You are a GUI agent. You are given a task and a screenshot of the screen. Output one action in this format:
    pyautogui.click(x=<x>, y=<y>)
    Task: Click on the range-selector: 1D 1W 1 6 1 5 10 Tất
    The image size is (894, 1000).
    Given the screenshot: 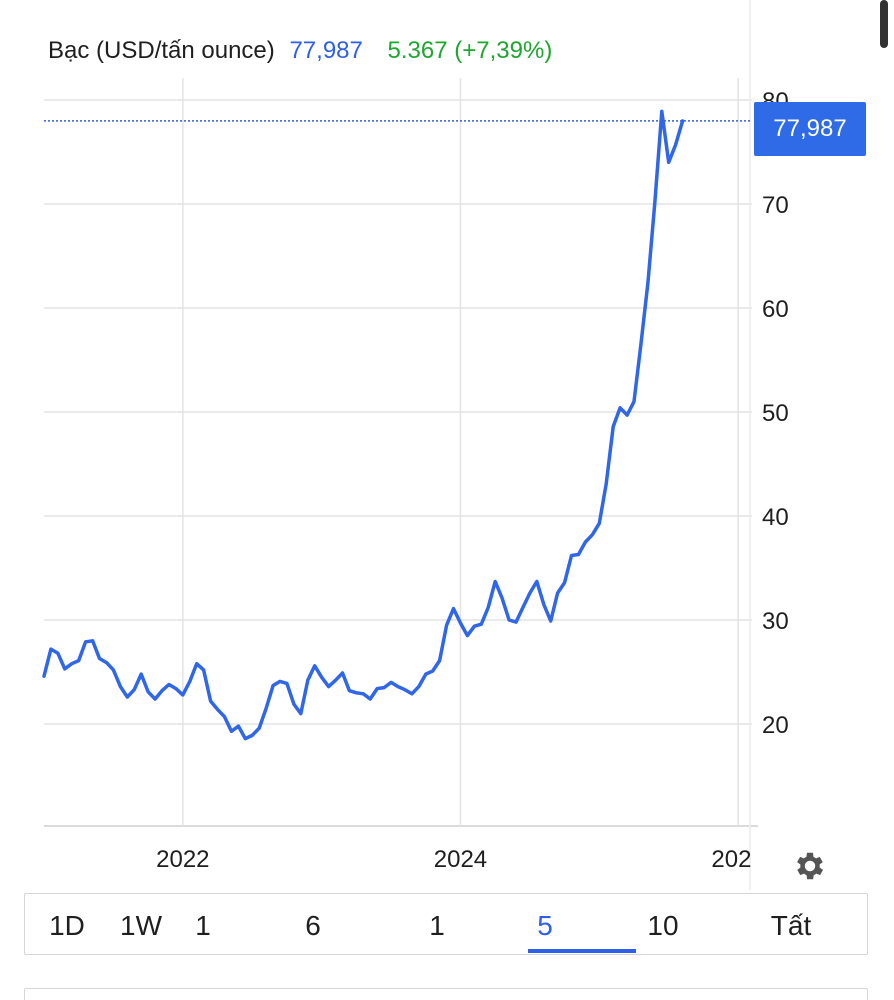 What is the action you would take?
    pyautogui.click(x=446, y=924)
    